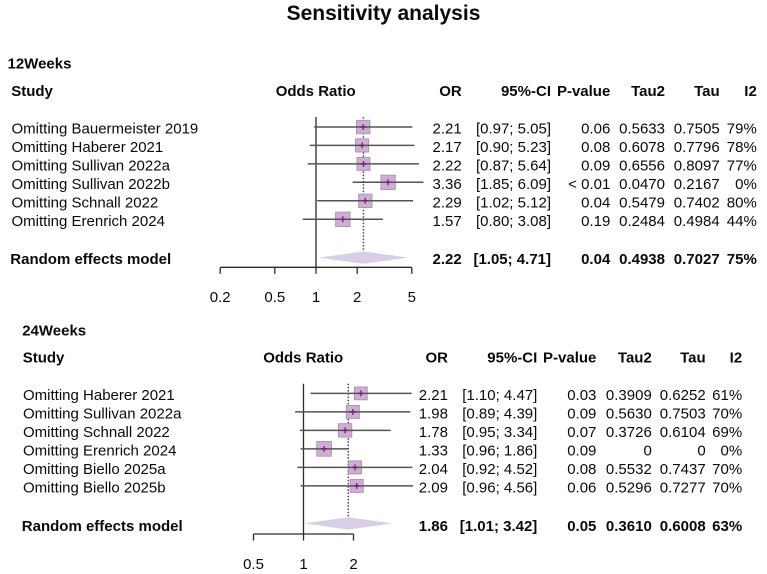  I want to click on svg-text: 12Weeks, so click(40, 64).